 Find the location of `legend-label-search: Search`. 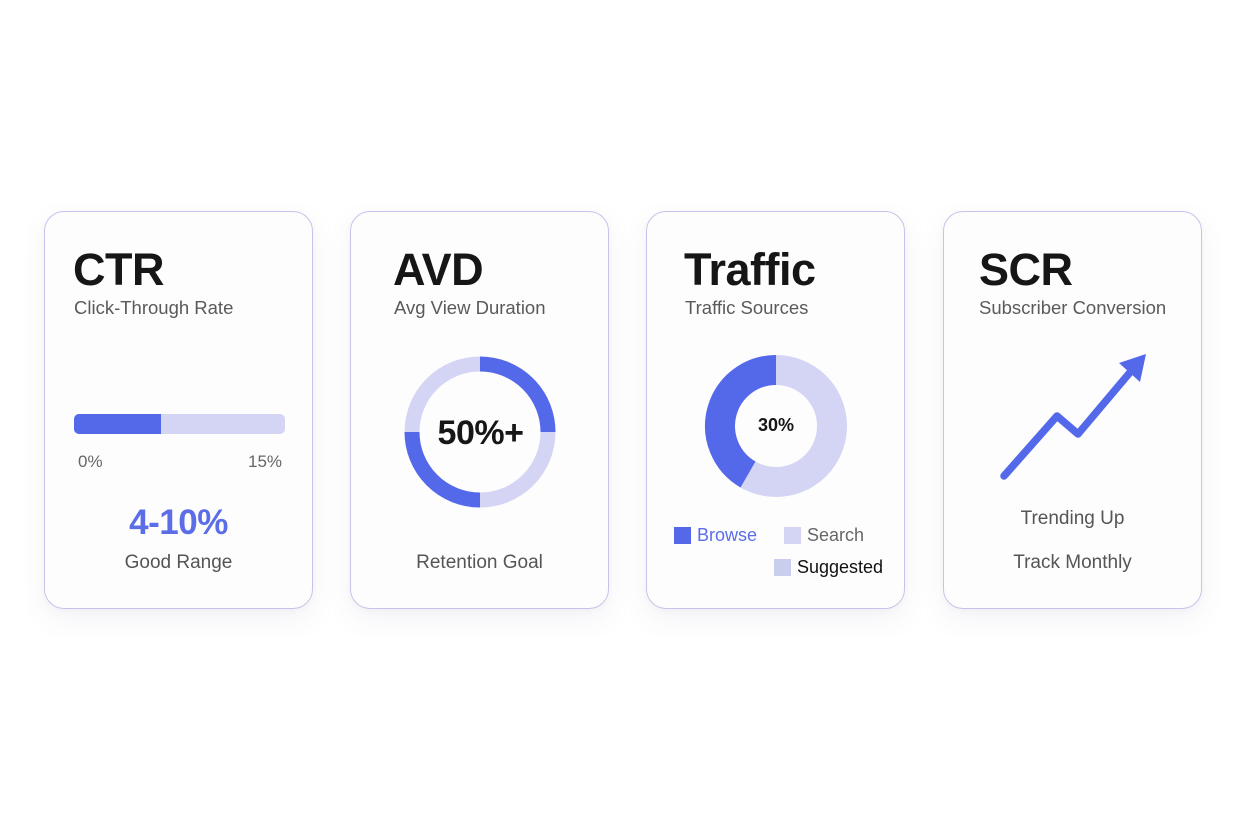

legend-label-search: Search is located at coordinates (836, 535).